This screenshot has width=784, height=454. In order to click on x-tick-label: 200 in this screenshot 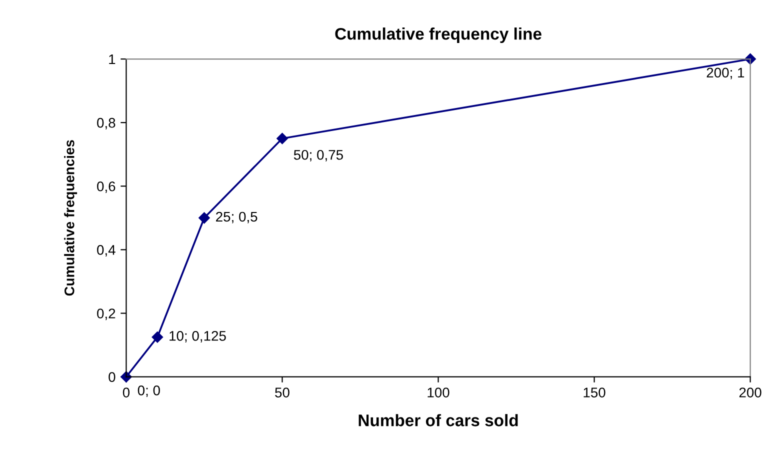, I will do `click(750, 393)`.